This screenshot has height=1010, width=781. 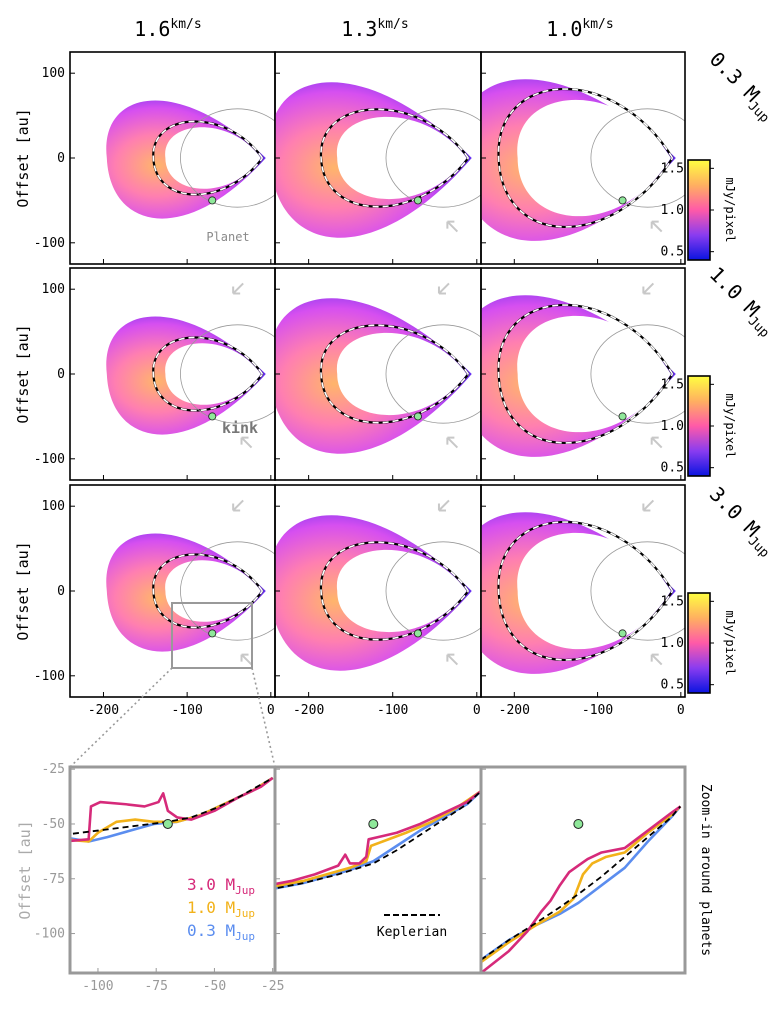 I want to click on y-tick-label: -25, so click(x=53, y=769).